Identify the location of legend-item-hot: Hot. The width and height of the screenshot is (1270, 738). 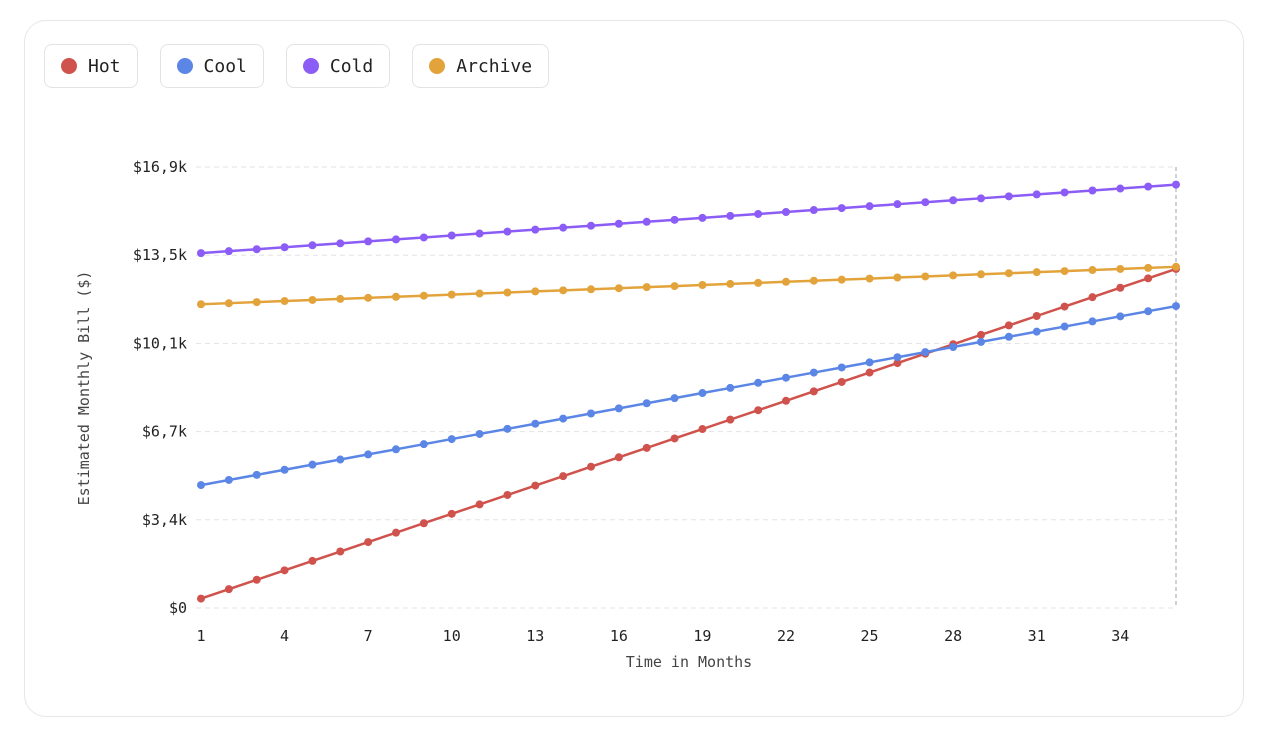
(91, 66).